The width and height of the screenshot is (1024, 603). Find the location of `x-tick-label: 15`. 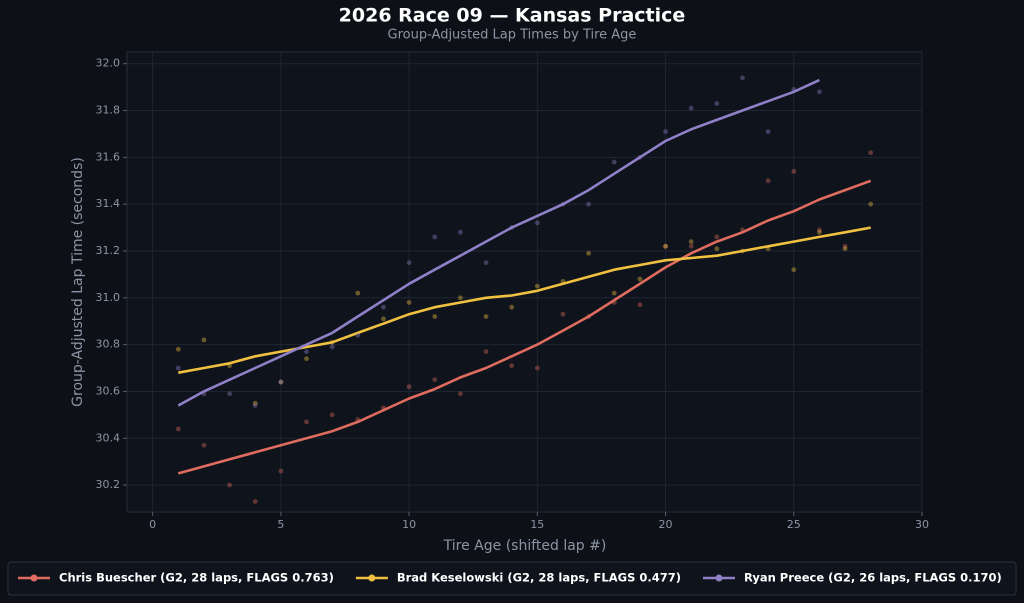

x-tick-label: 15 is located at coordinates (537, 524).